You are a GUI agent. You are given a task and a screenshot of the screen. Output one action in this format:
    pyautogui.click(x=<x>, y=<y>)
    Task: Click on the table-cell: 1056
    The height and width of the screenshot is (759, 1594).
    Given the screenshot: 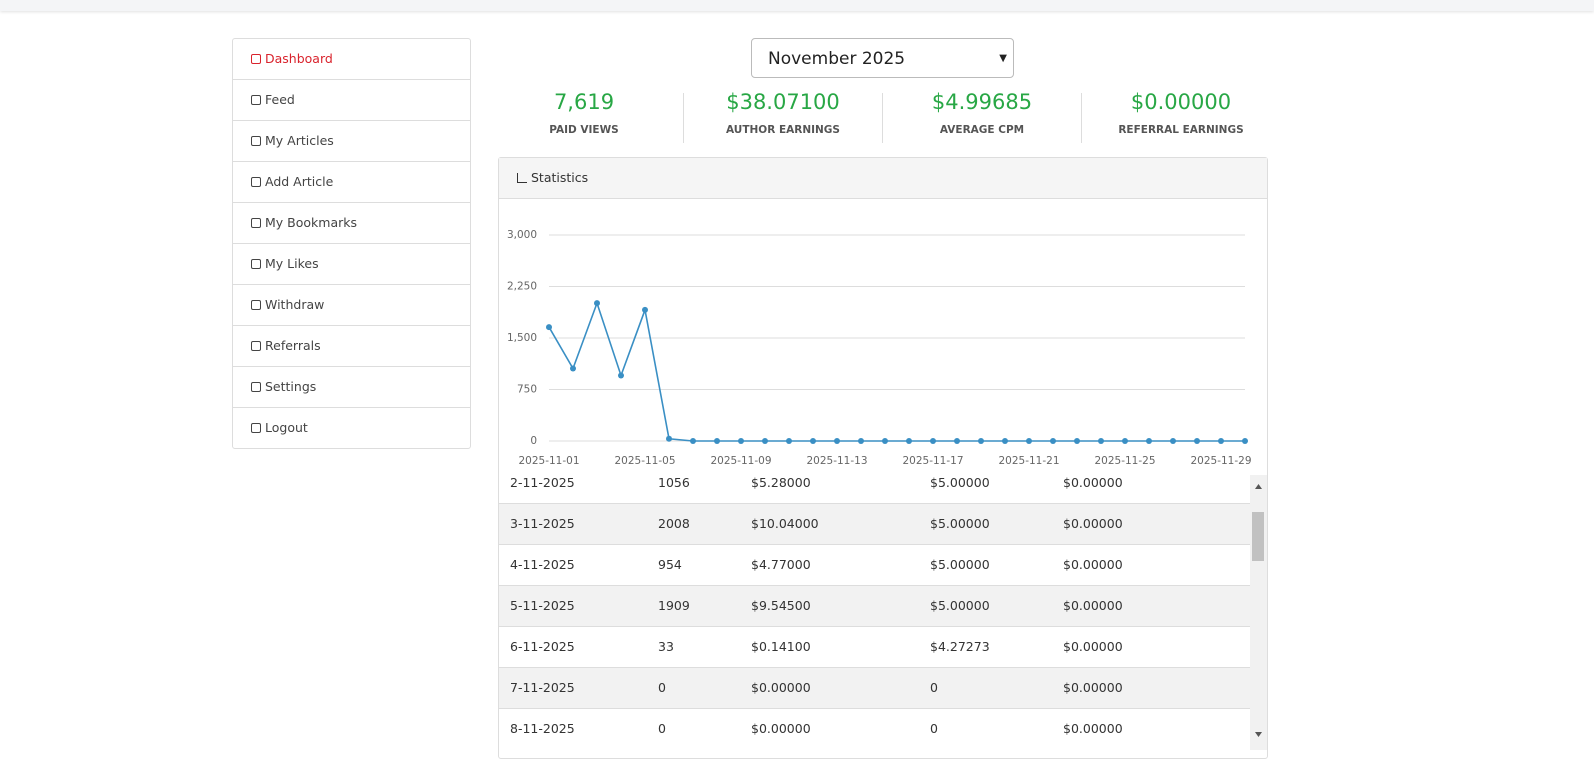 What is the action you would take?
    pyautogui.click(x=674, y=489)
    